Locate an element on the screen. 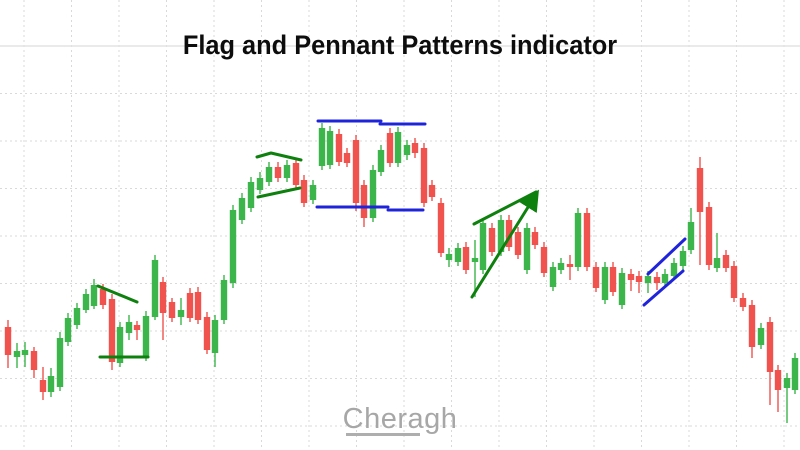  watermark-text: Cheragh is located at coordinates (400, 419).